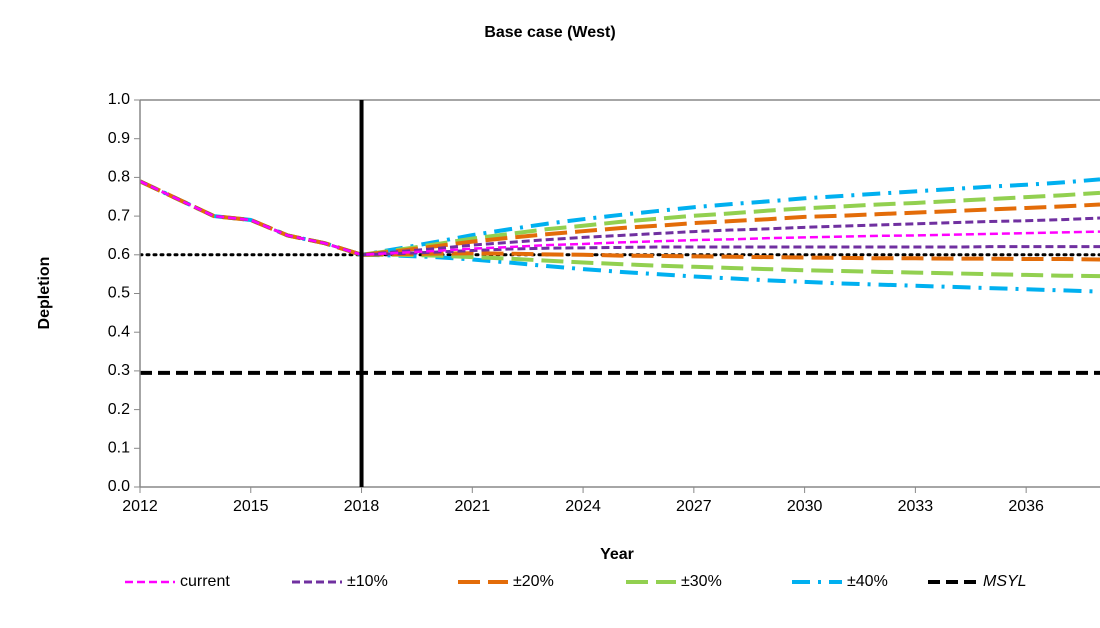 This screenshot has width=1100, height=628. What do you see at coordinates (119, 254) in the screenshot?
I see `y-tick-label: 0.6` at bounding box center [119, 254].